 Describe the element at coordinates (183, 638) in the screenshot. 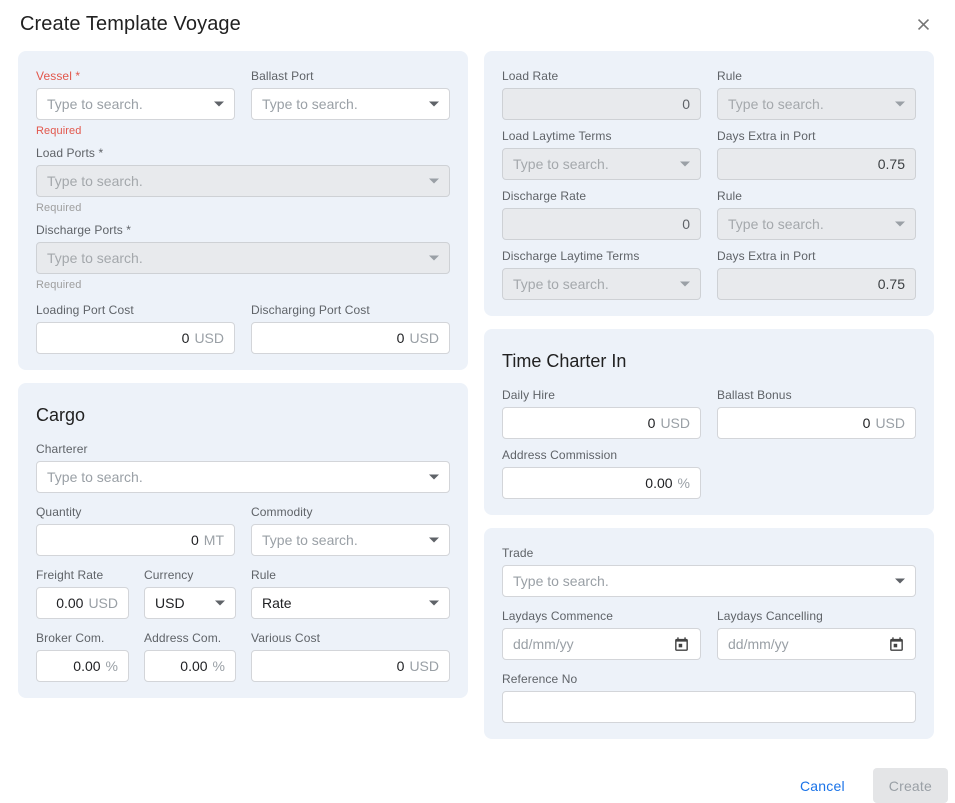

I see `address-com-label: Address Com.` at that location.